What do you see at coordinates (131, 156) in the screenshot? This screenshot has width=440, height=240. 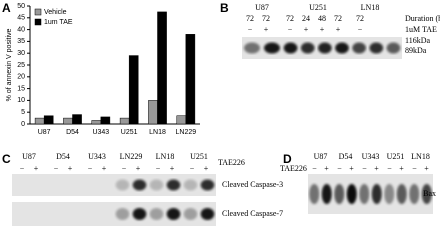 I see `cell-line: LN229` at bounding box center [131, 156].